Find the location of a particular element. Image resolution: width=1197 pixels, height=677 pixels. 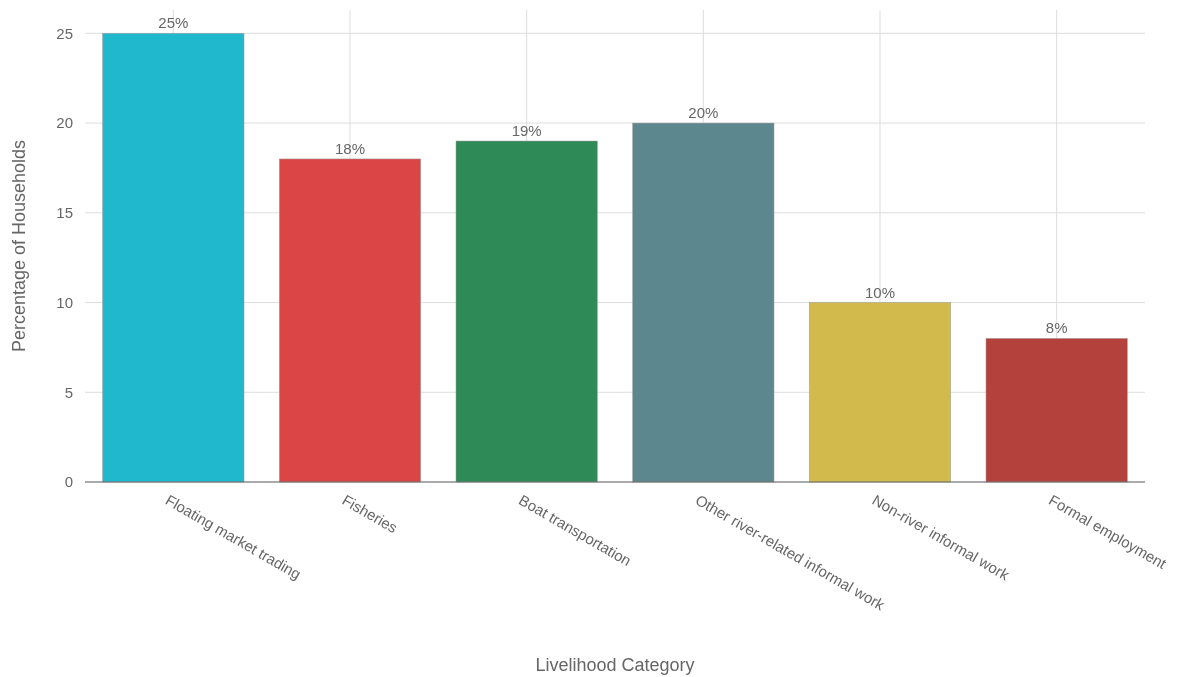

y-tick-label: 10 is located at coordinates (64, 302).